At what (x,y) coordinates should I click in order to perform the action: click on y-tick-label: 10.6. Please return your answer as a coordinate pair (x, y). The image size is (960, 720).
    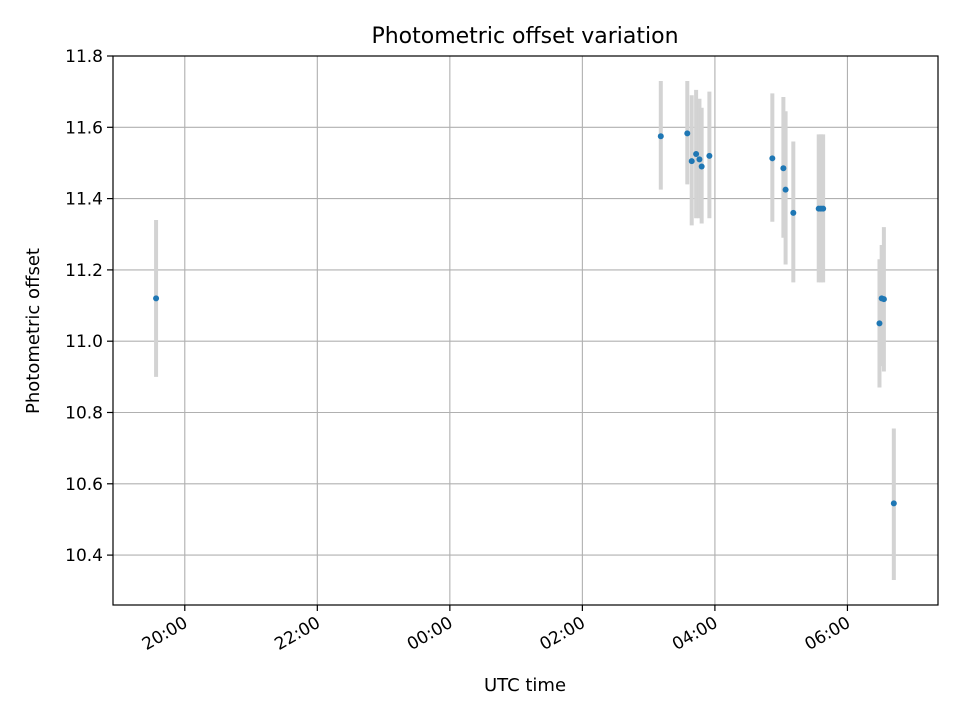
    Looking at the image, I should click on (84, 485).